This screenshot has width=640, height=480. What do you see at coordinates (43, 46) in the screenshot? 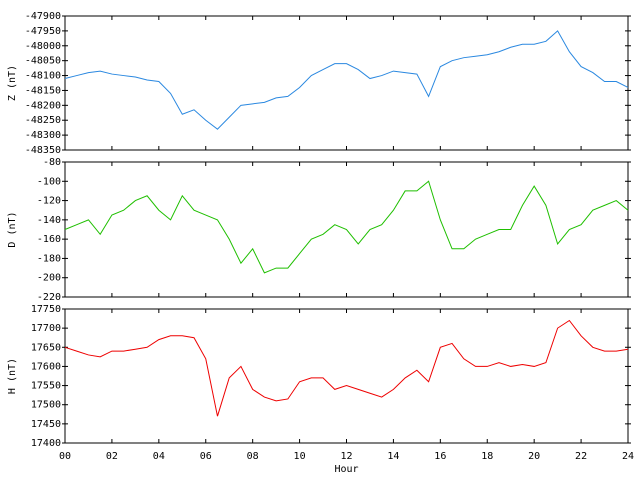
I see `y-tick-label: -48000` at bounding box center [43, 46].